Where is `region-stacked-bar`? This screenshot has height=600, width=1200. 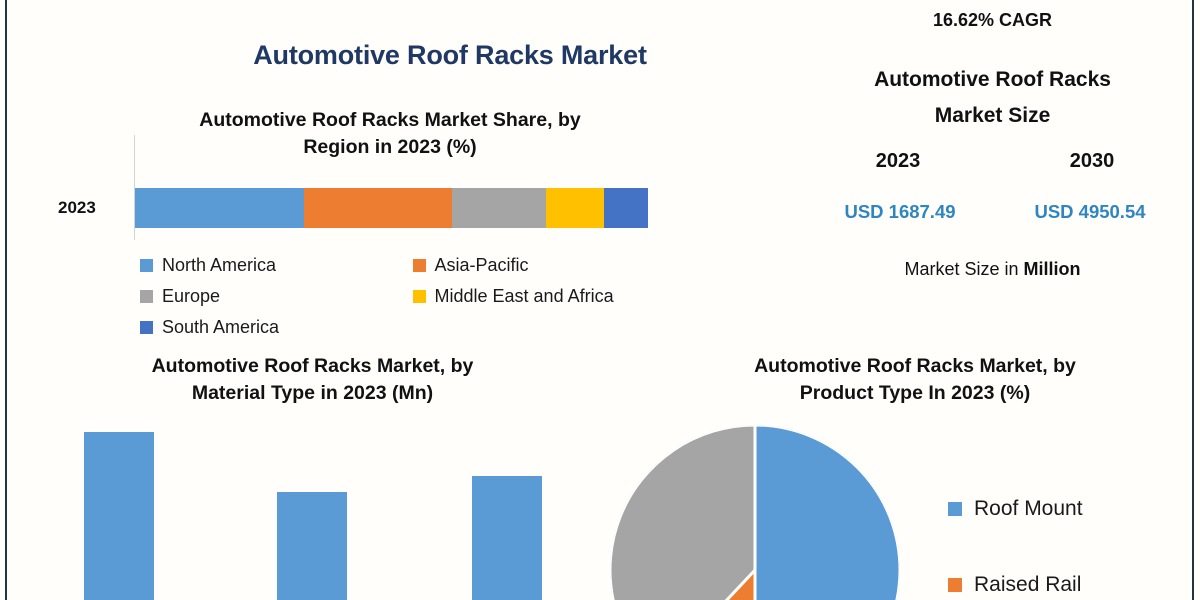 region-stacked-bar is located at coordinates (391, 208).